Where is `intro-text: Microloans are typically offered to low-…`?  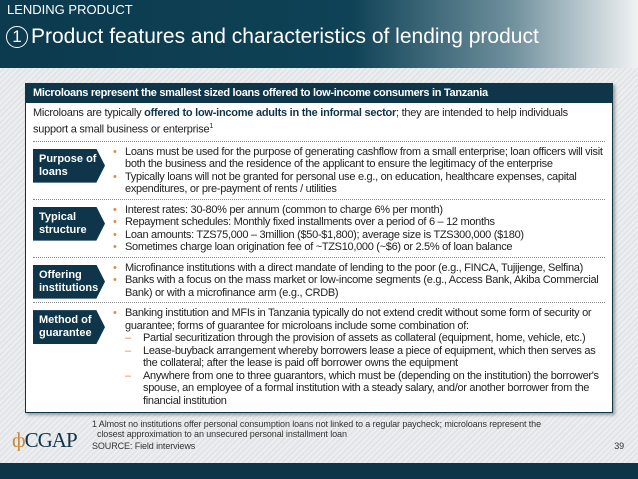
intro-text: Microloans are typically offered to low-… is located at coordinates (300, 121).